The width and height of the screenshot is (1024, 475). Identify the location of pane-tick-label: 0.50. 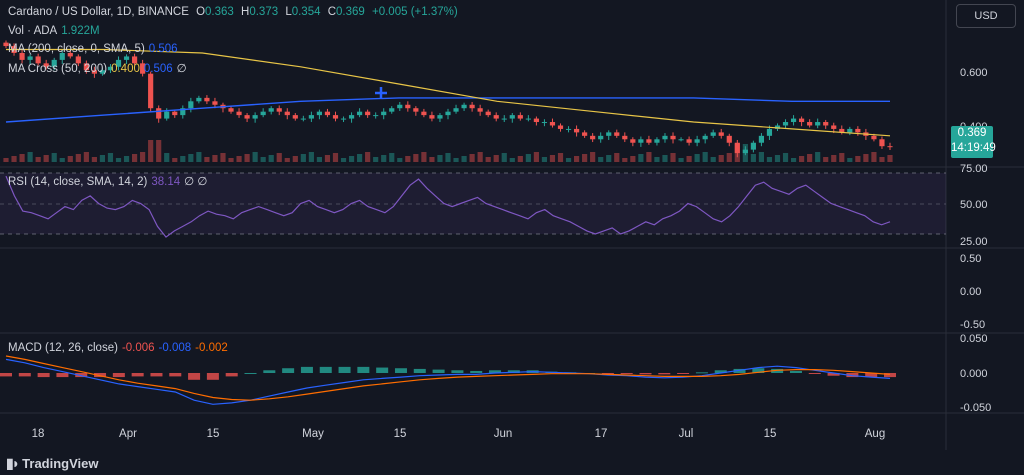
(970, 259).